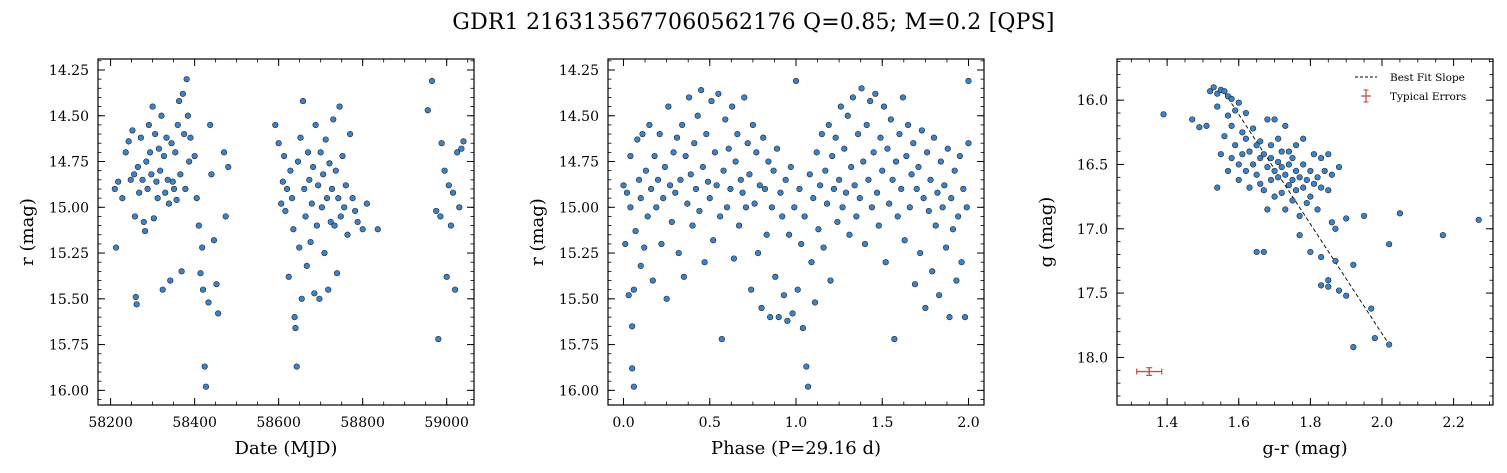  What do you see at coordinates (69, 254) in the screenshot?
I see `y-tick-label: 15.25` at bounding box center [69, 254].